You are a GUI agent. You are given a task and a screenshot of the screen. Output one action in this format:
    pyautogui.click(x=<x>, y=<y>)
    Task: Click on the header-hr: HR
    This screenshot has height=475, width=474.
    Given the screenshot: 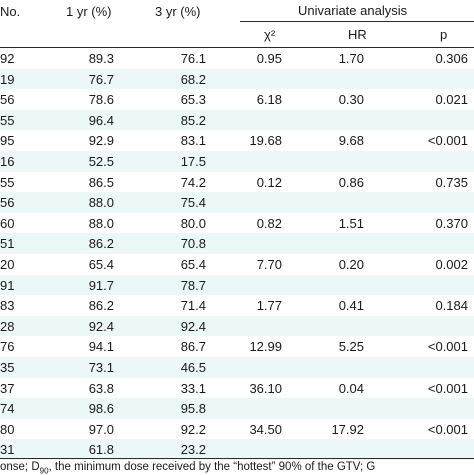 What is the action you would take?
    pyautogui.click(x=357, y=34)
    